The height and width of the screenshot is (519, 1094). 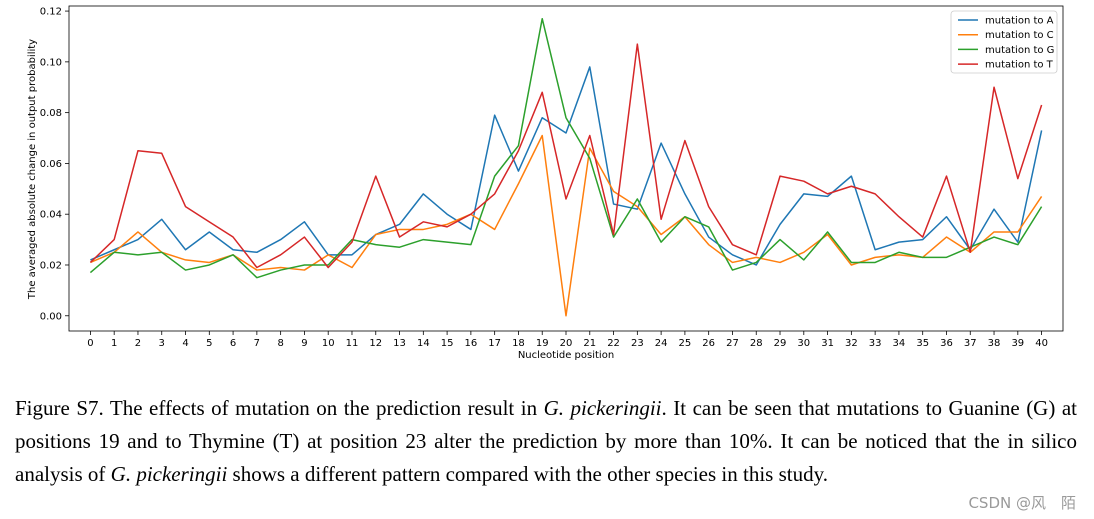 What do you see at coordinates (51, 215) in the screenshot?
I see `y-tick-label: 0.04` at bounding box center [51, 215].